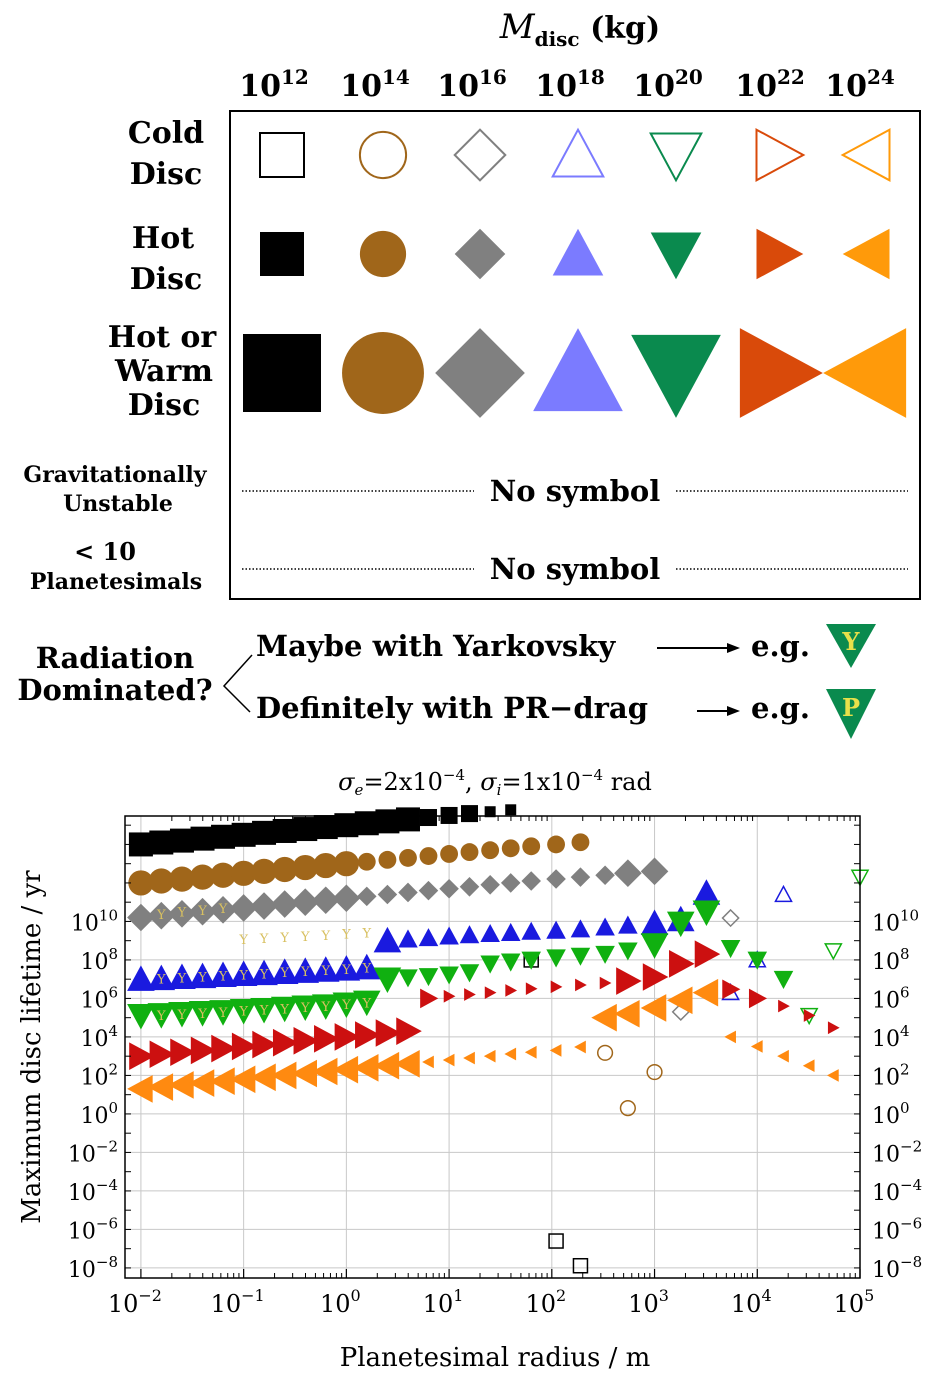  I want to click on y-tick-label: 10⁴, so click(891, 1037).